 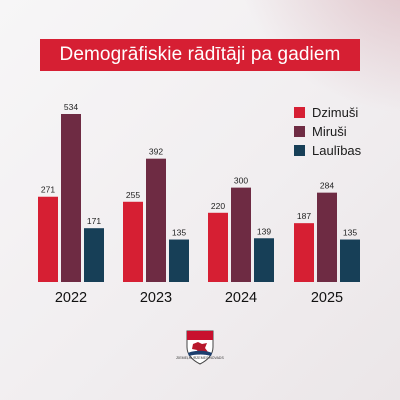 I want to click on data-label-2024-laulības: 139, so click(x=264, y=231).